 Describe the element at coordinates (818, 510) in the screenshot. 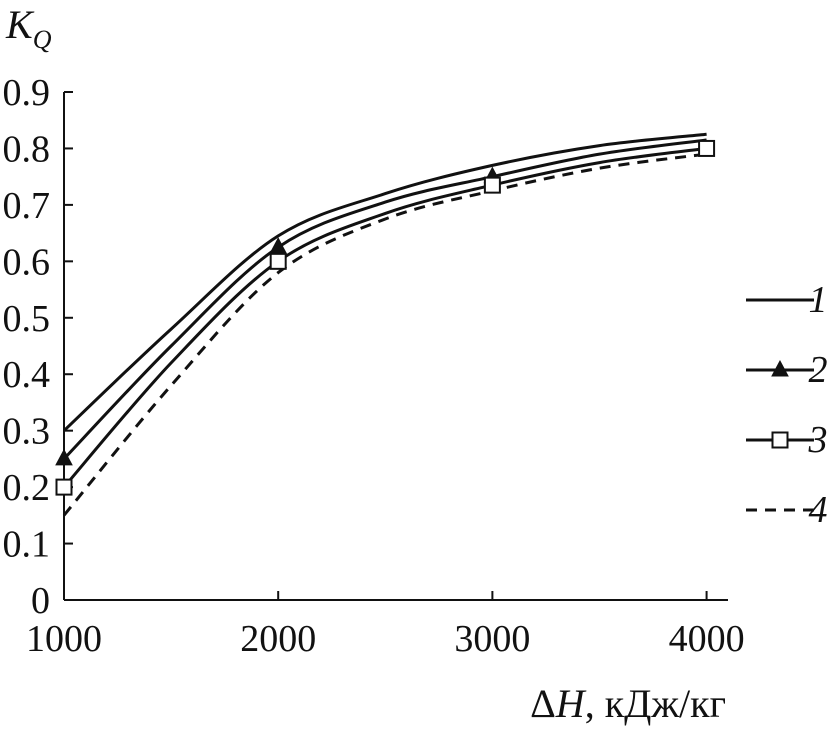

I see `legend-label-4: 4` at that location.